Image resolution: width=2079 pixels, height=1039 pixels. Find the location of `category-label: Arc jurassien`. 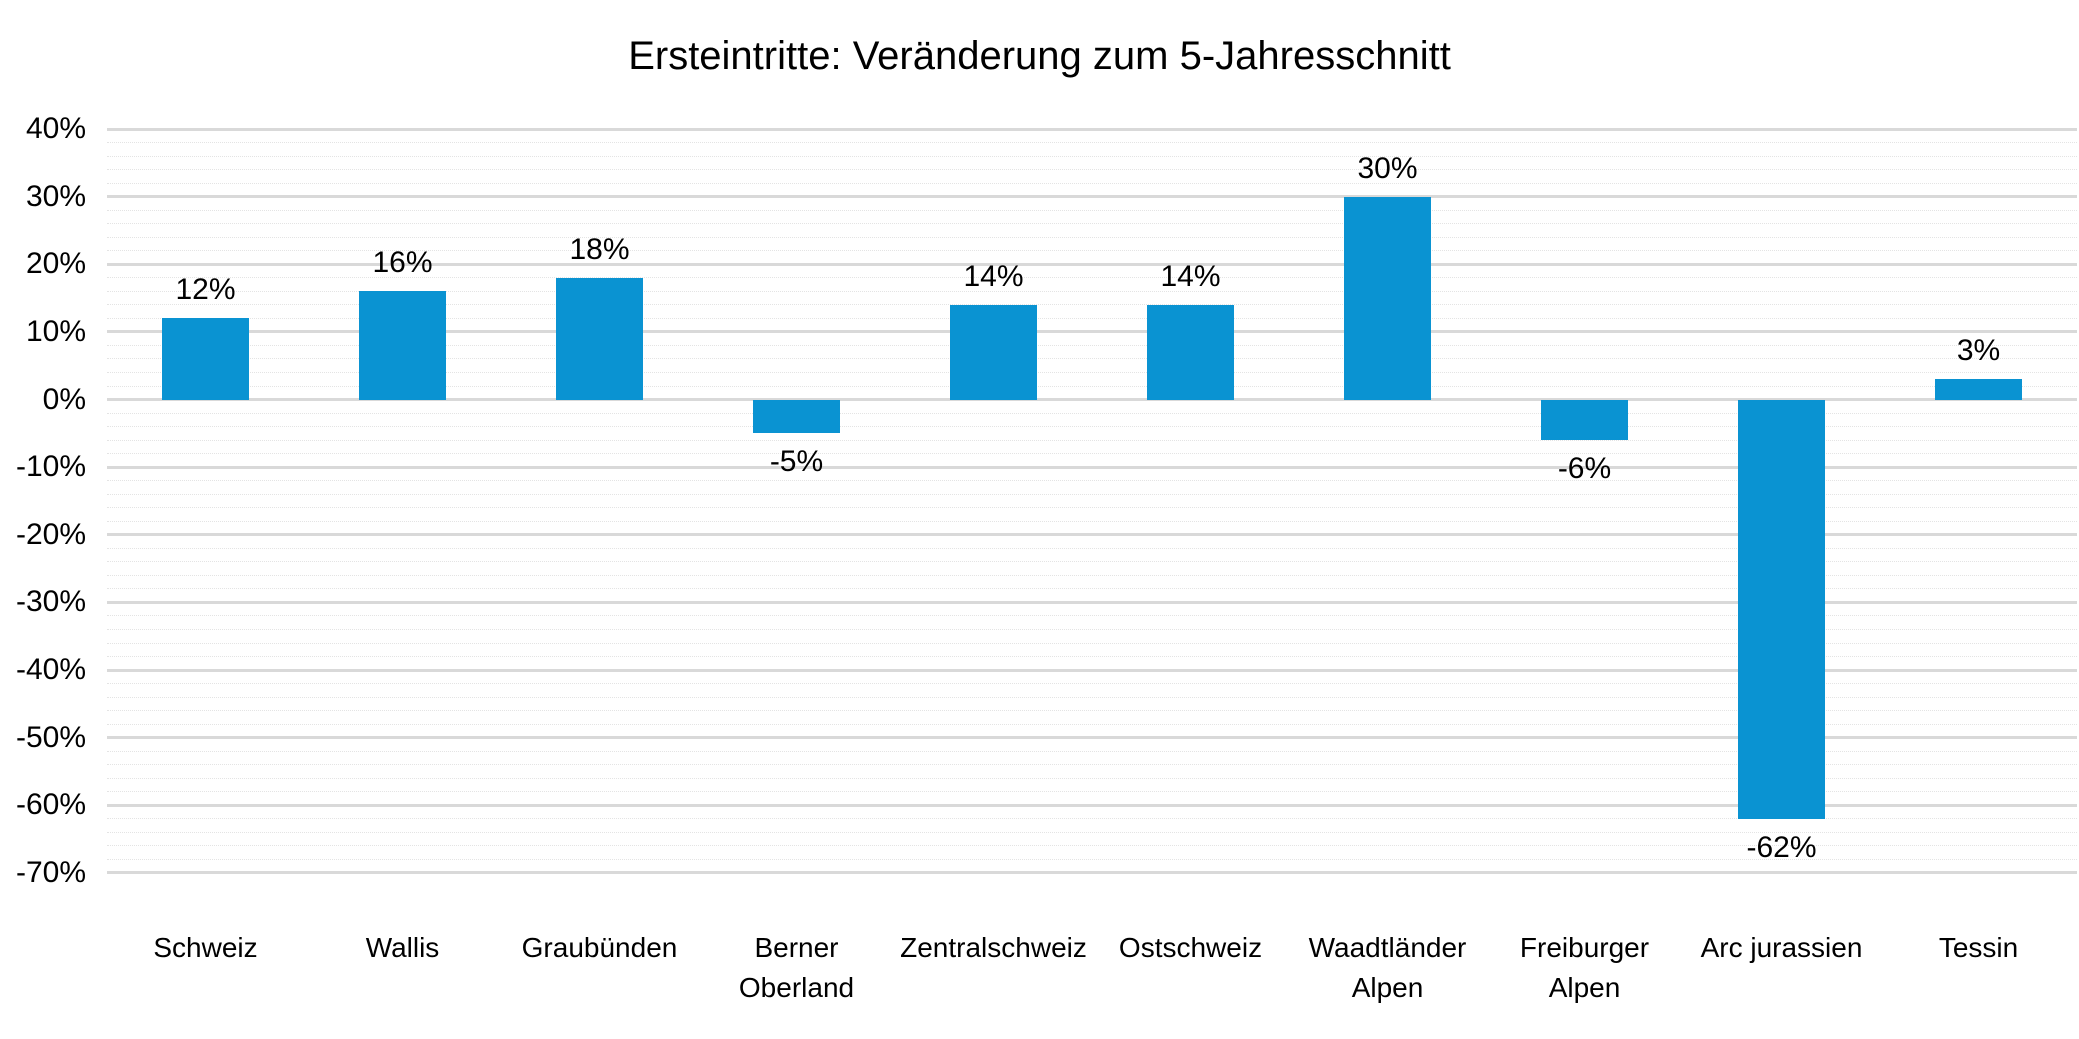

category-label: Arc jurassien is located at coordinates (1781, 947).